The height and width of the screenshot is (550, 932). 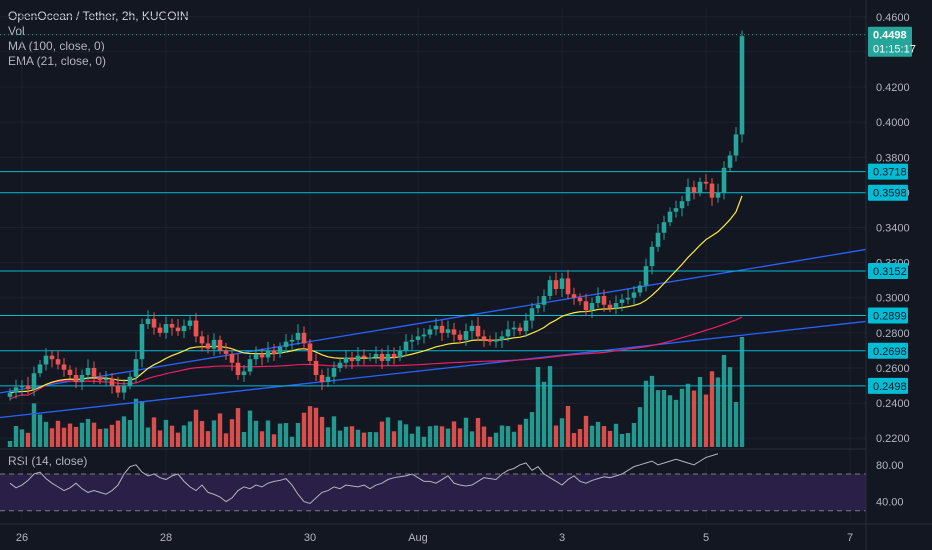 I want to click on rsi-indicator-label: RSI (14, close), so click(x=48, y=461).